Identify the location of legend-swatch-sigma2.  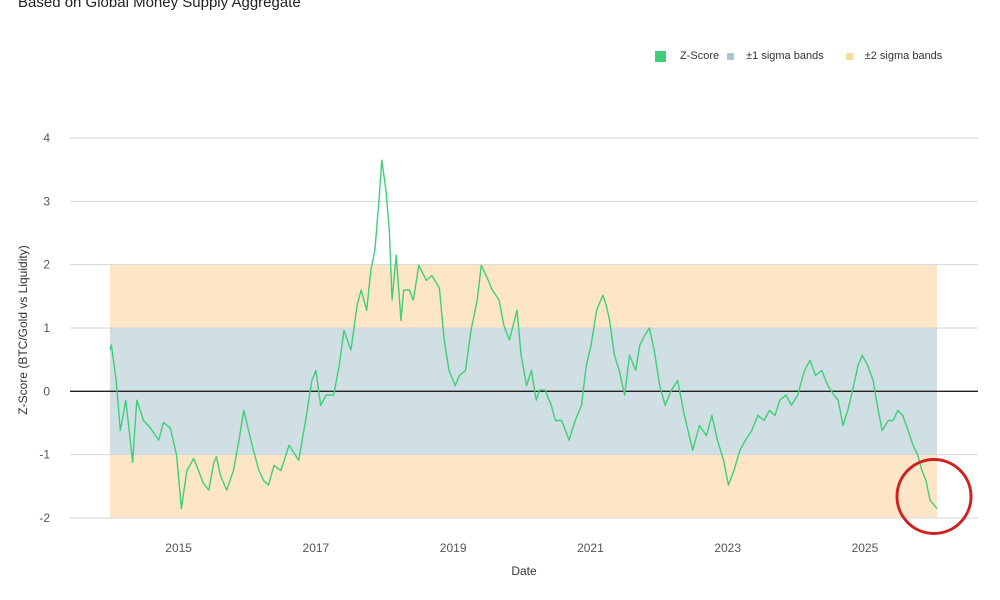
(849, 56).